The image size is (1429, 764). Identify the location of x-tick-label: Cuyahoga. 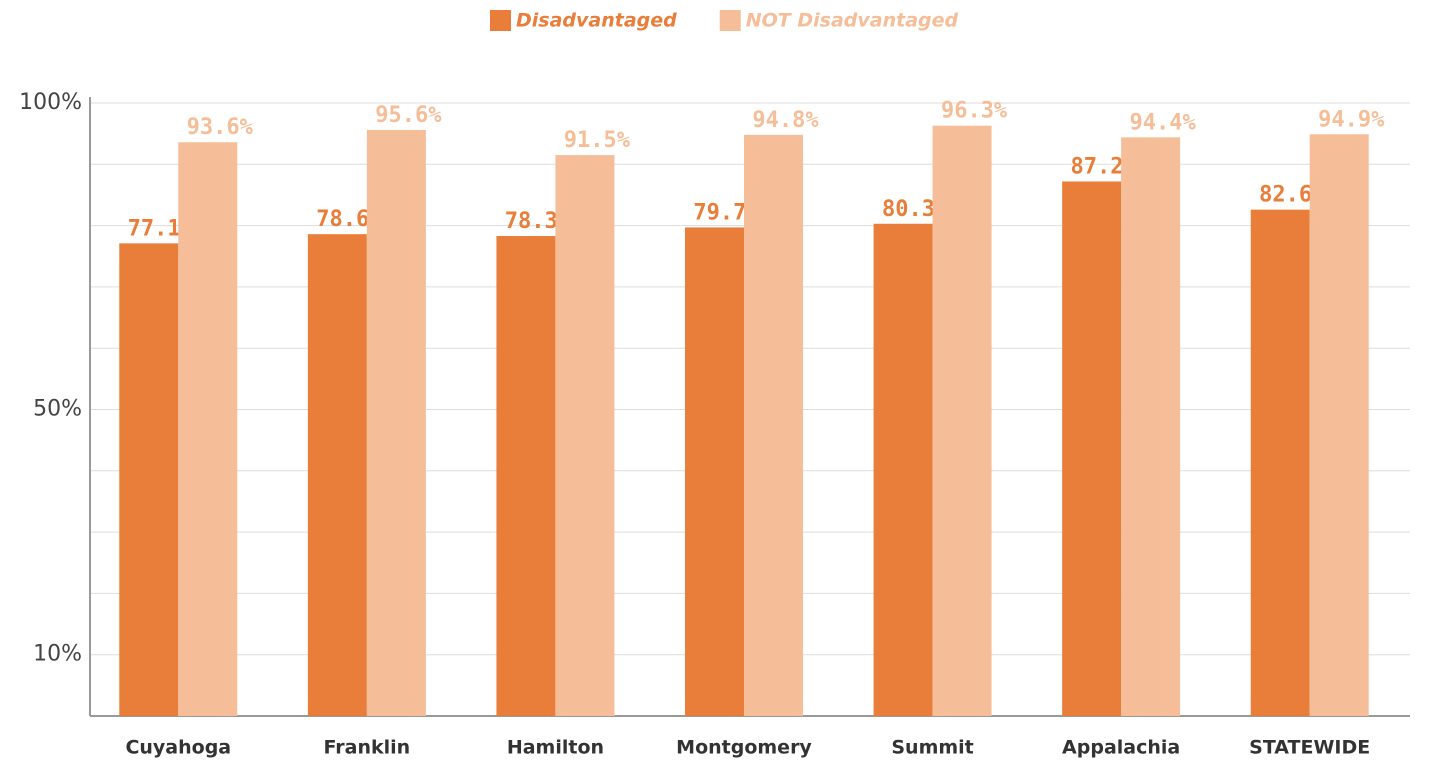
(178, 748).